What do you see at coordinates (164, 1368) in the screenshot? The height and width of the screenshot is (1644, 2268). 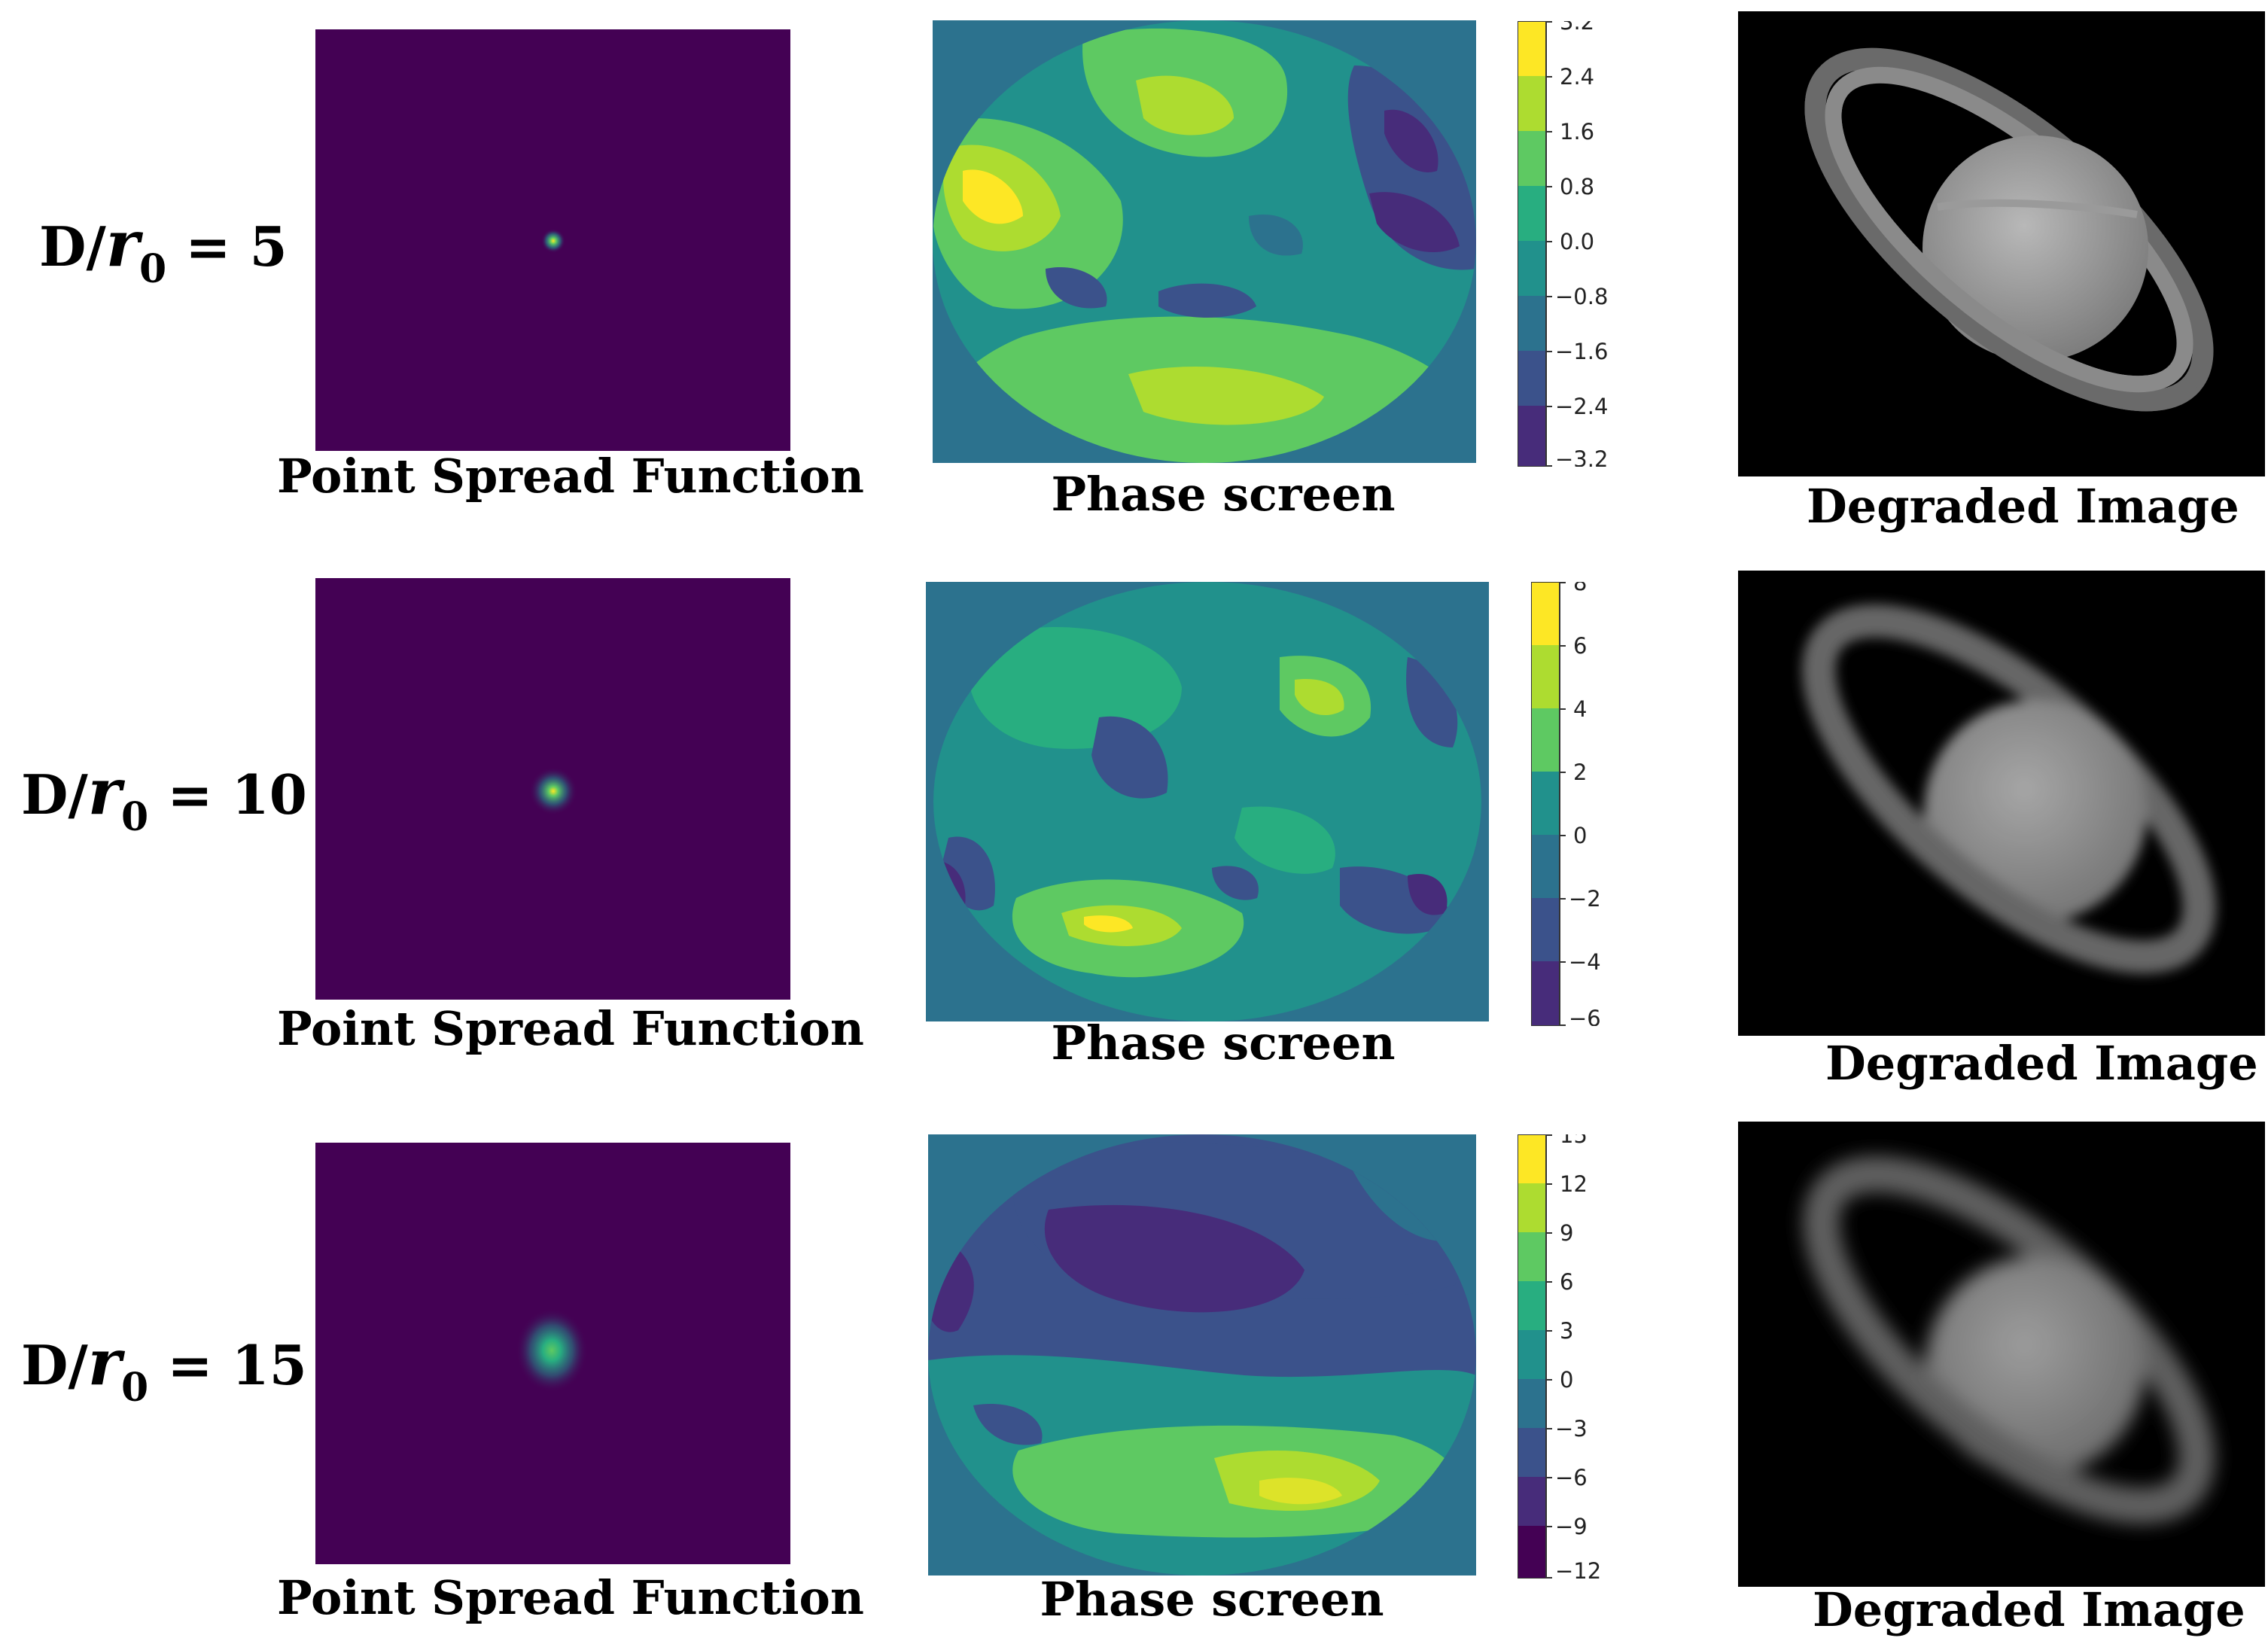 I see `row-label-3: D/r0 = 15` at bounding box center [164, 1368].